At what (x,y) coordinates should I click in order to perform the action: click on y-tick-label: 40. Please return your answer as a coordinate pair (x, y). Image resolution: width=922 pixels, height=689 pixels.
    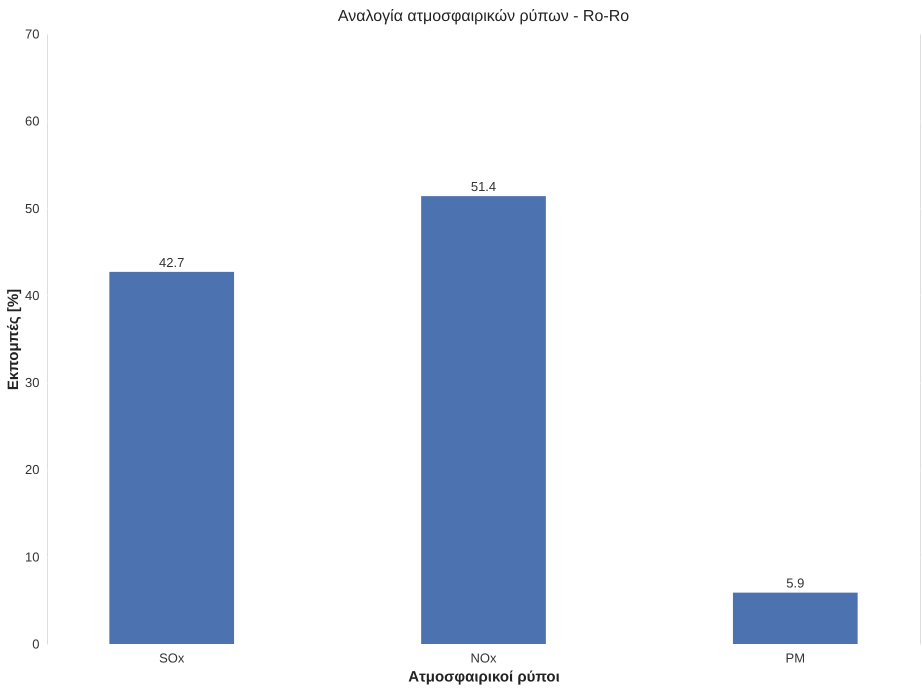
    Looking at the image, I should click on (32, 295).